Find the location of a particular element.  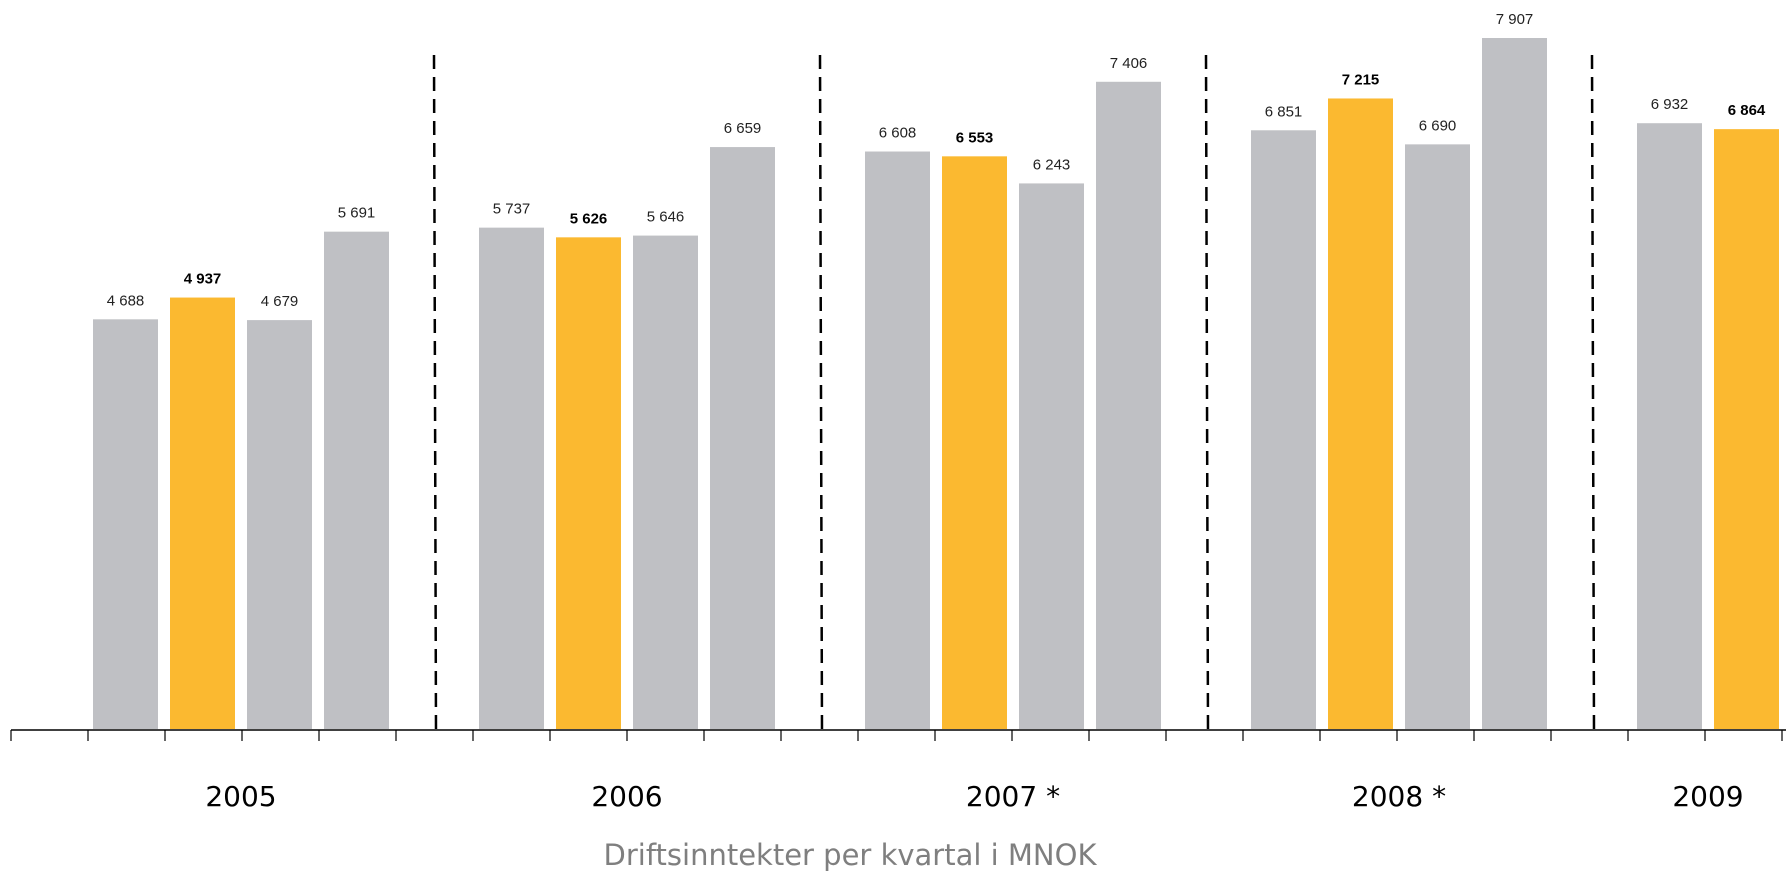

bar-2009-q1 is located at coordinates (1669, 426).